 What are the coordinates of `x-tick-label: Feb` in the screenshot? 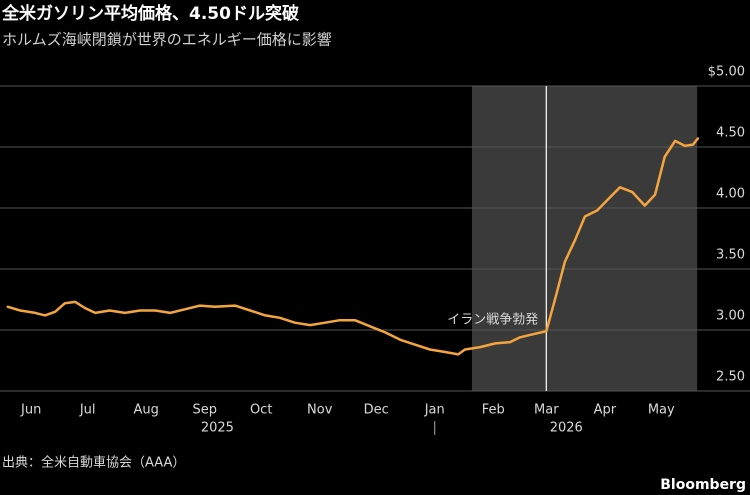 It's located at (493, 410).